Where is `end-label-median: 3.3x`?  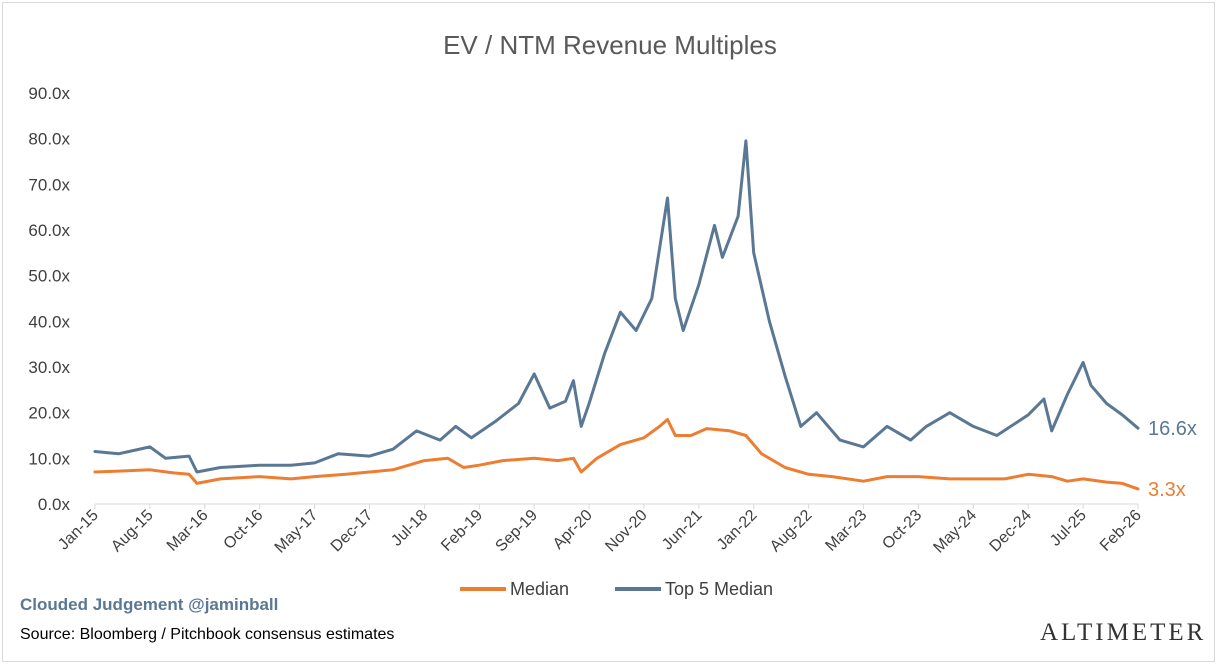 end-label-median: 3.3x is located at coordinates (1167, 490).